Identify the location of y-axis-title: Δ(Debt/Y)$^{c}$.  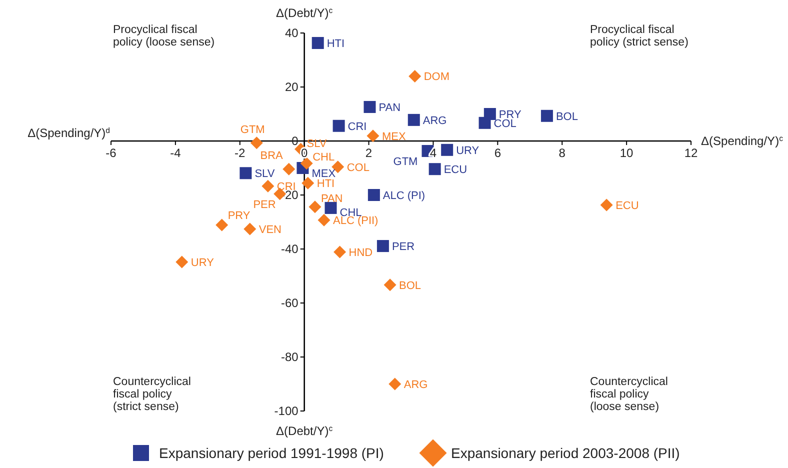
(304, 13).